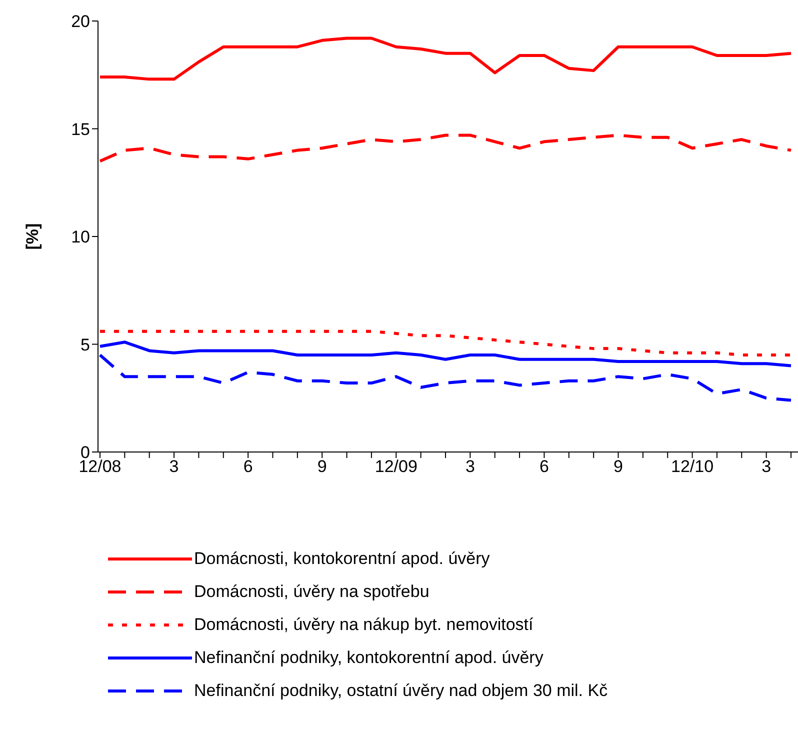  I want to click on legend-label: Domácnosti, úvěry na spotřebu, so click(312, 592).